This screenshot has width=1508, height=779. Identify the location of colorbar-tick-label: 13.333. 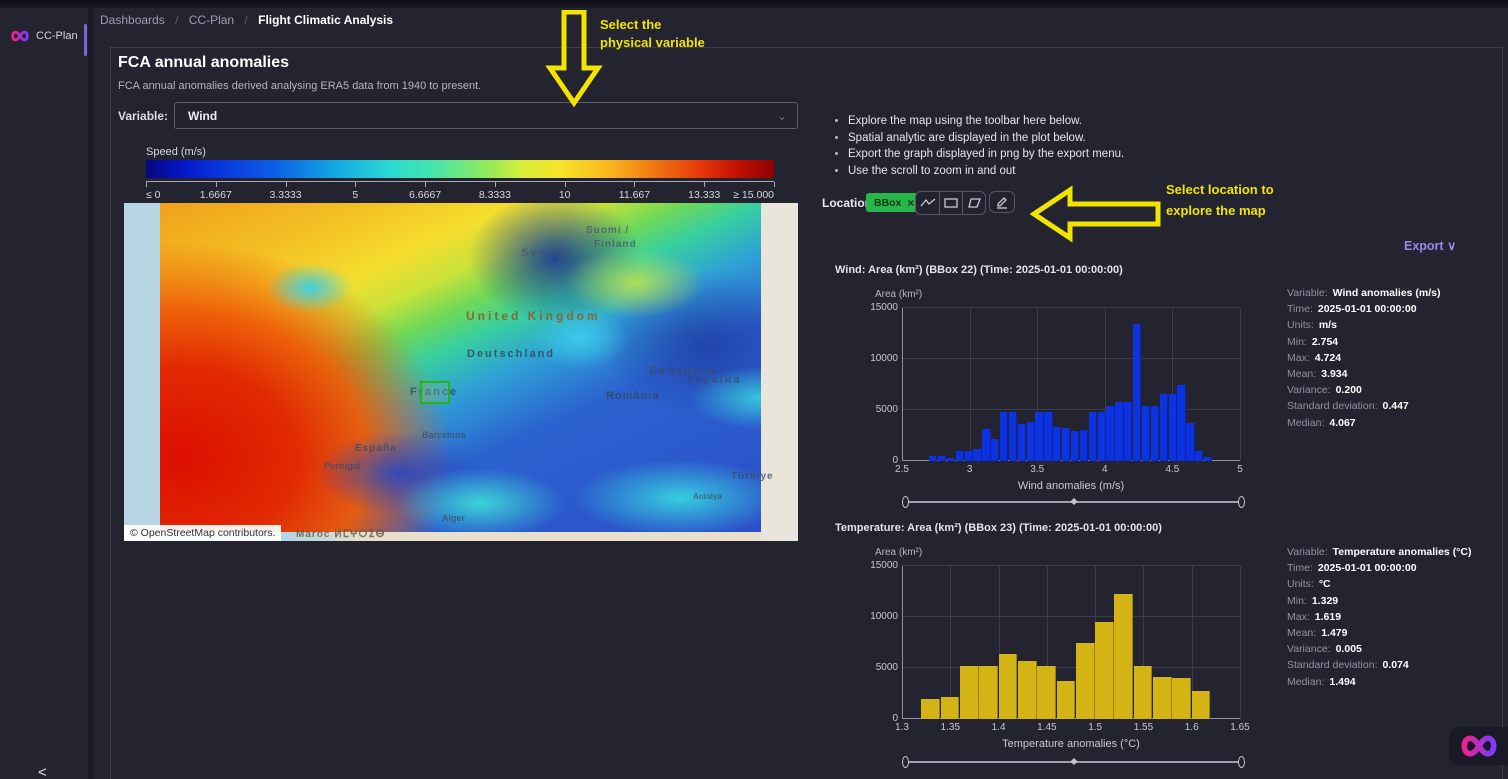
(704, 195).